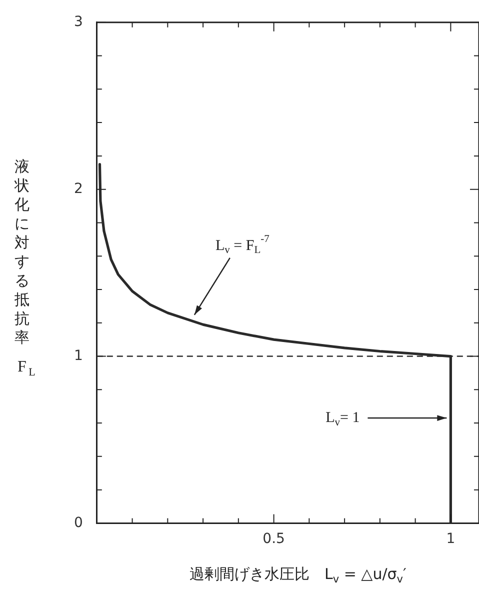 The width and height of the screenshot is (479, 616). What do you see at coordinates (78, 356) in the screenshot?
I see `y-tick-label: 1` at bounding box center [78, 356].